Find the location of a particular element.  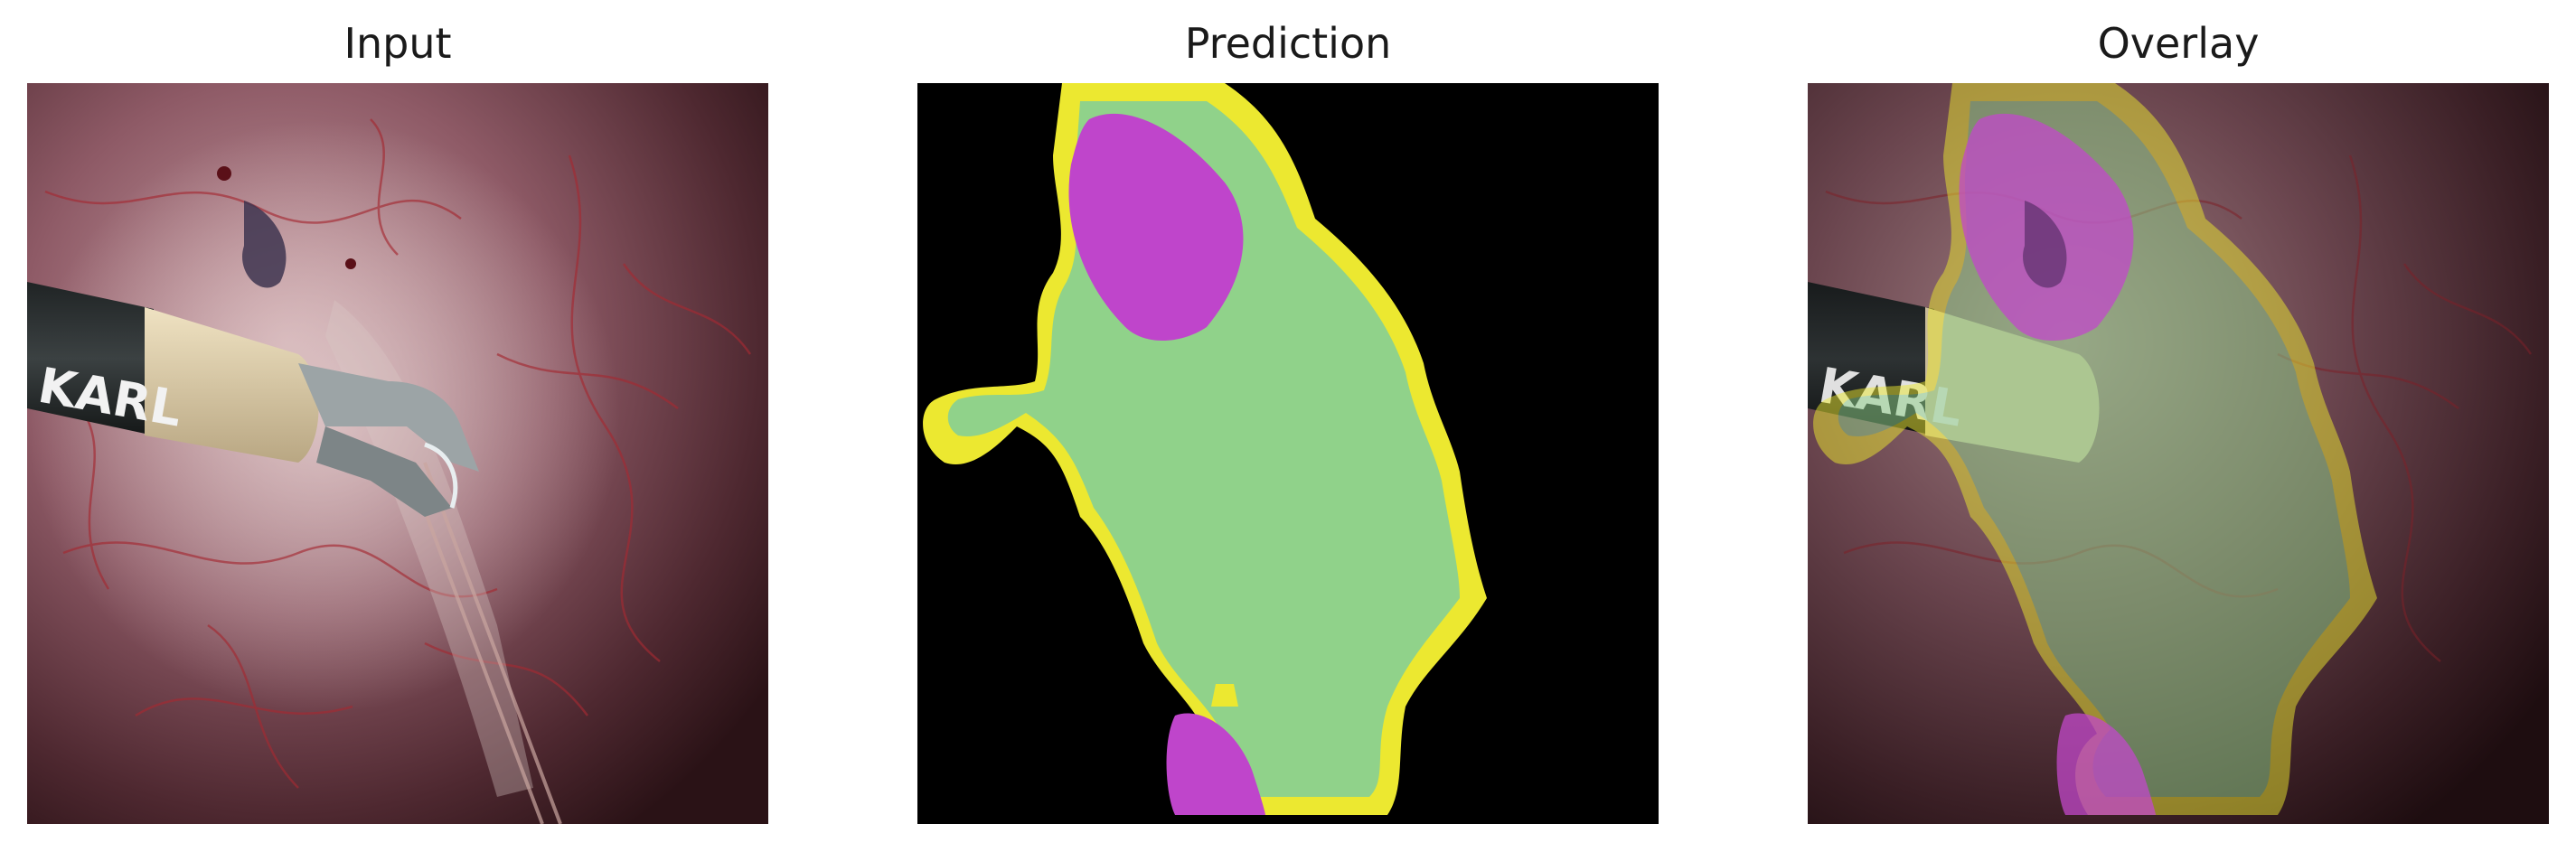

panel-title-input: Input is located at coordinates (397, 43).